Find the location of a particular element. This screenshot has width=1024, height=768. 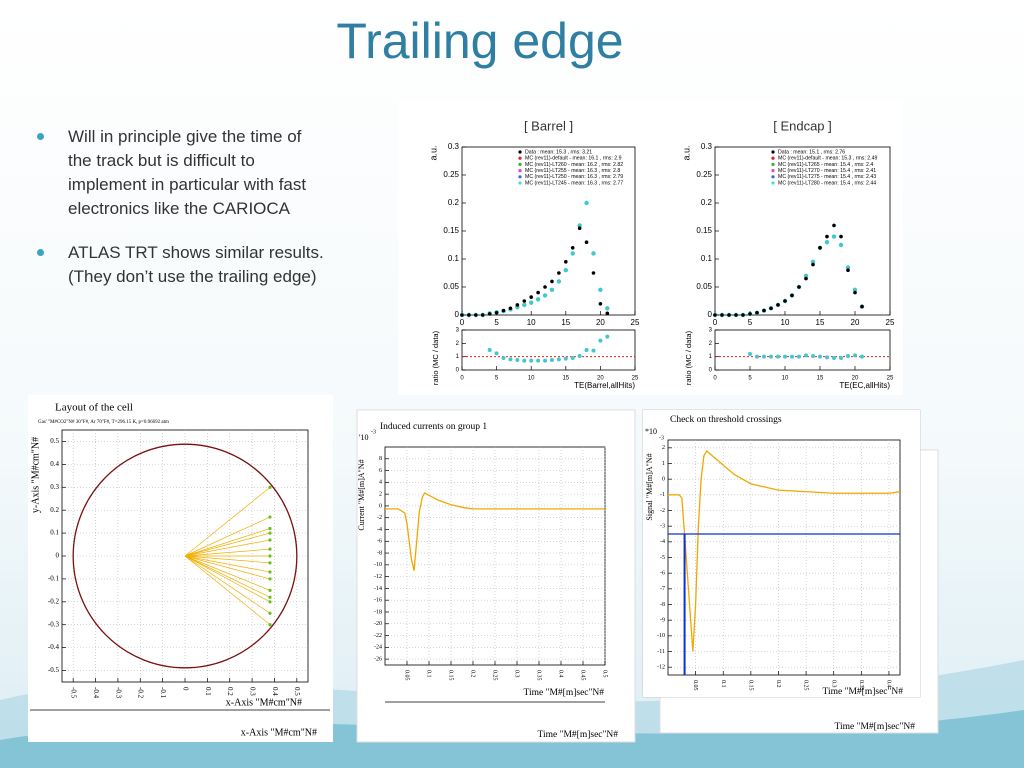

plot-title: Layout of the cell is located at coordinates (94, 408).